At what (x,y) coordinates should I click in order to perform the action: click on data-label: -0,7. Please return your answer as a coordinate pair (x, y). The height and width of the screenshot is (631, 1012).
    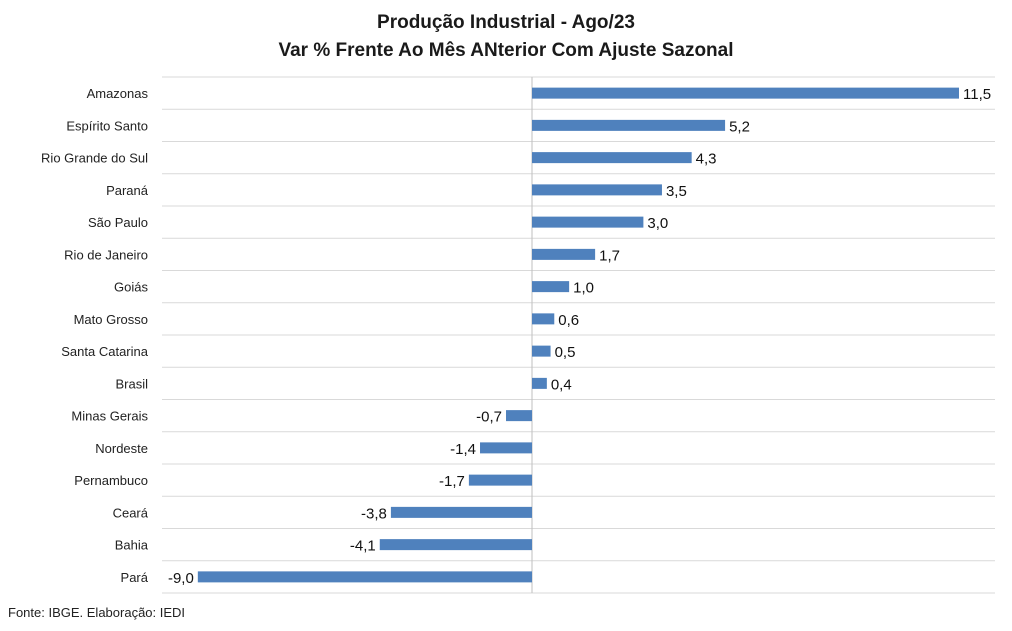
    Looking at the image, I should click on (489, 417).